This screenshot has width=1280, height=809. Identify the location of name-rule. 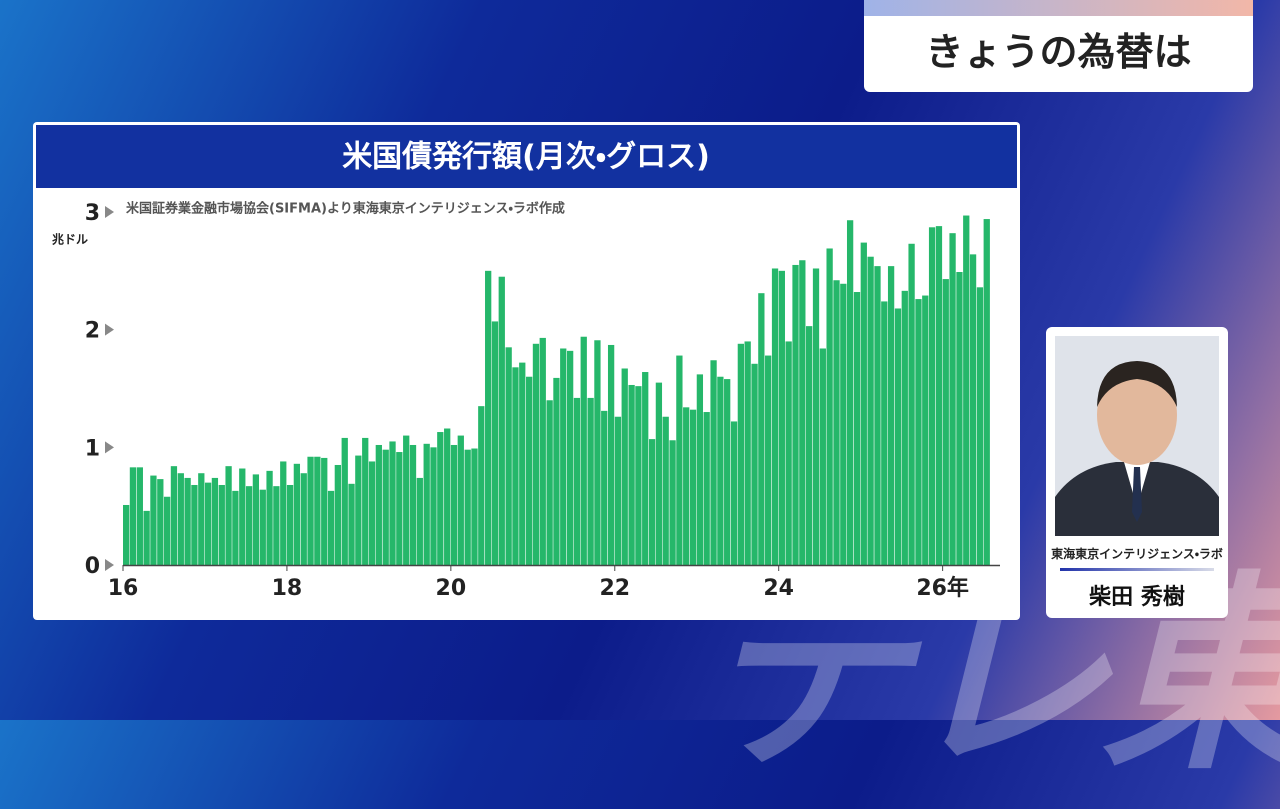
(1137, 569).